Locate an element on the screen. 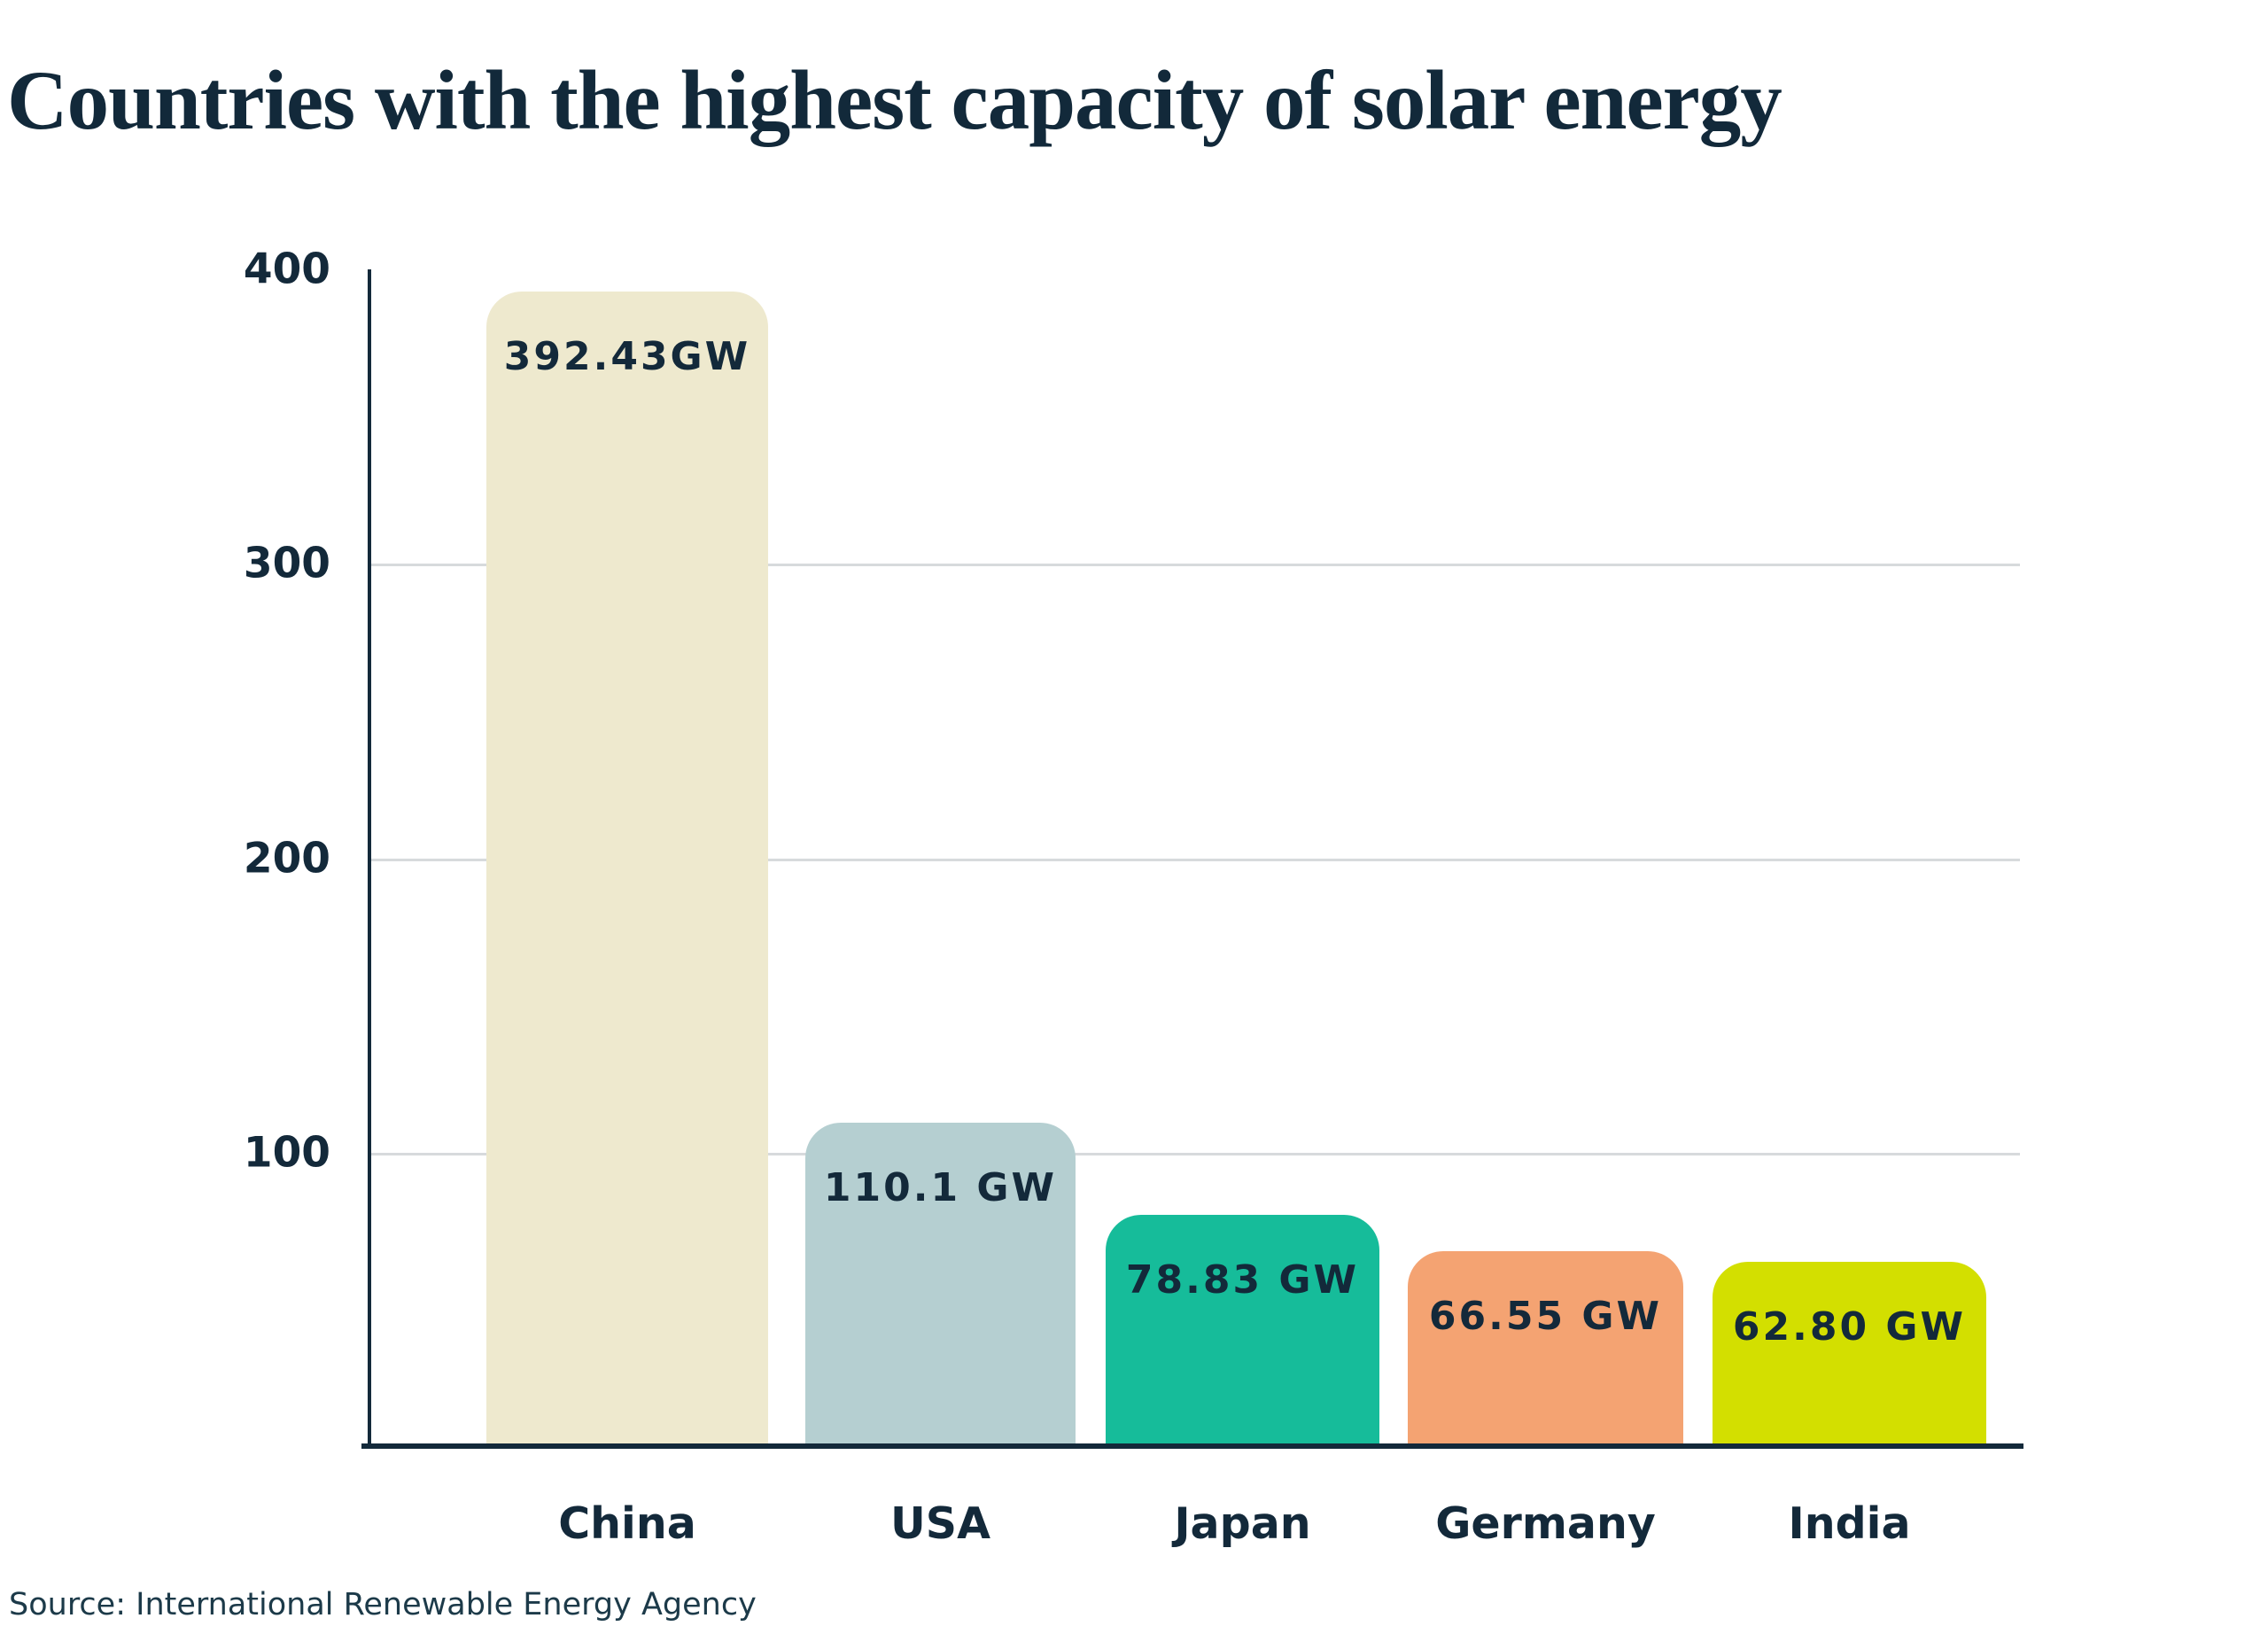 The height and width of the screenshot is (1626, 2268). bar-value-label-india: 62.80 GW is located at coordinates (1850, 1327).